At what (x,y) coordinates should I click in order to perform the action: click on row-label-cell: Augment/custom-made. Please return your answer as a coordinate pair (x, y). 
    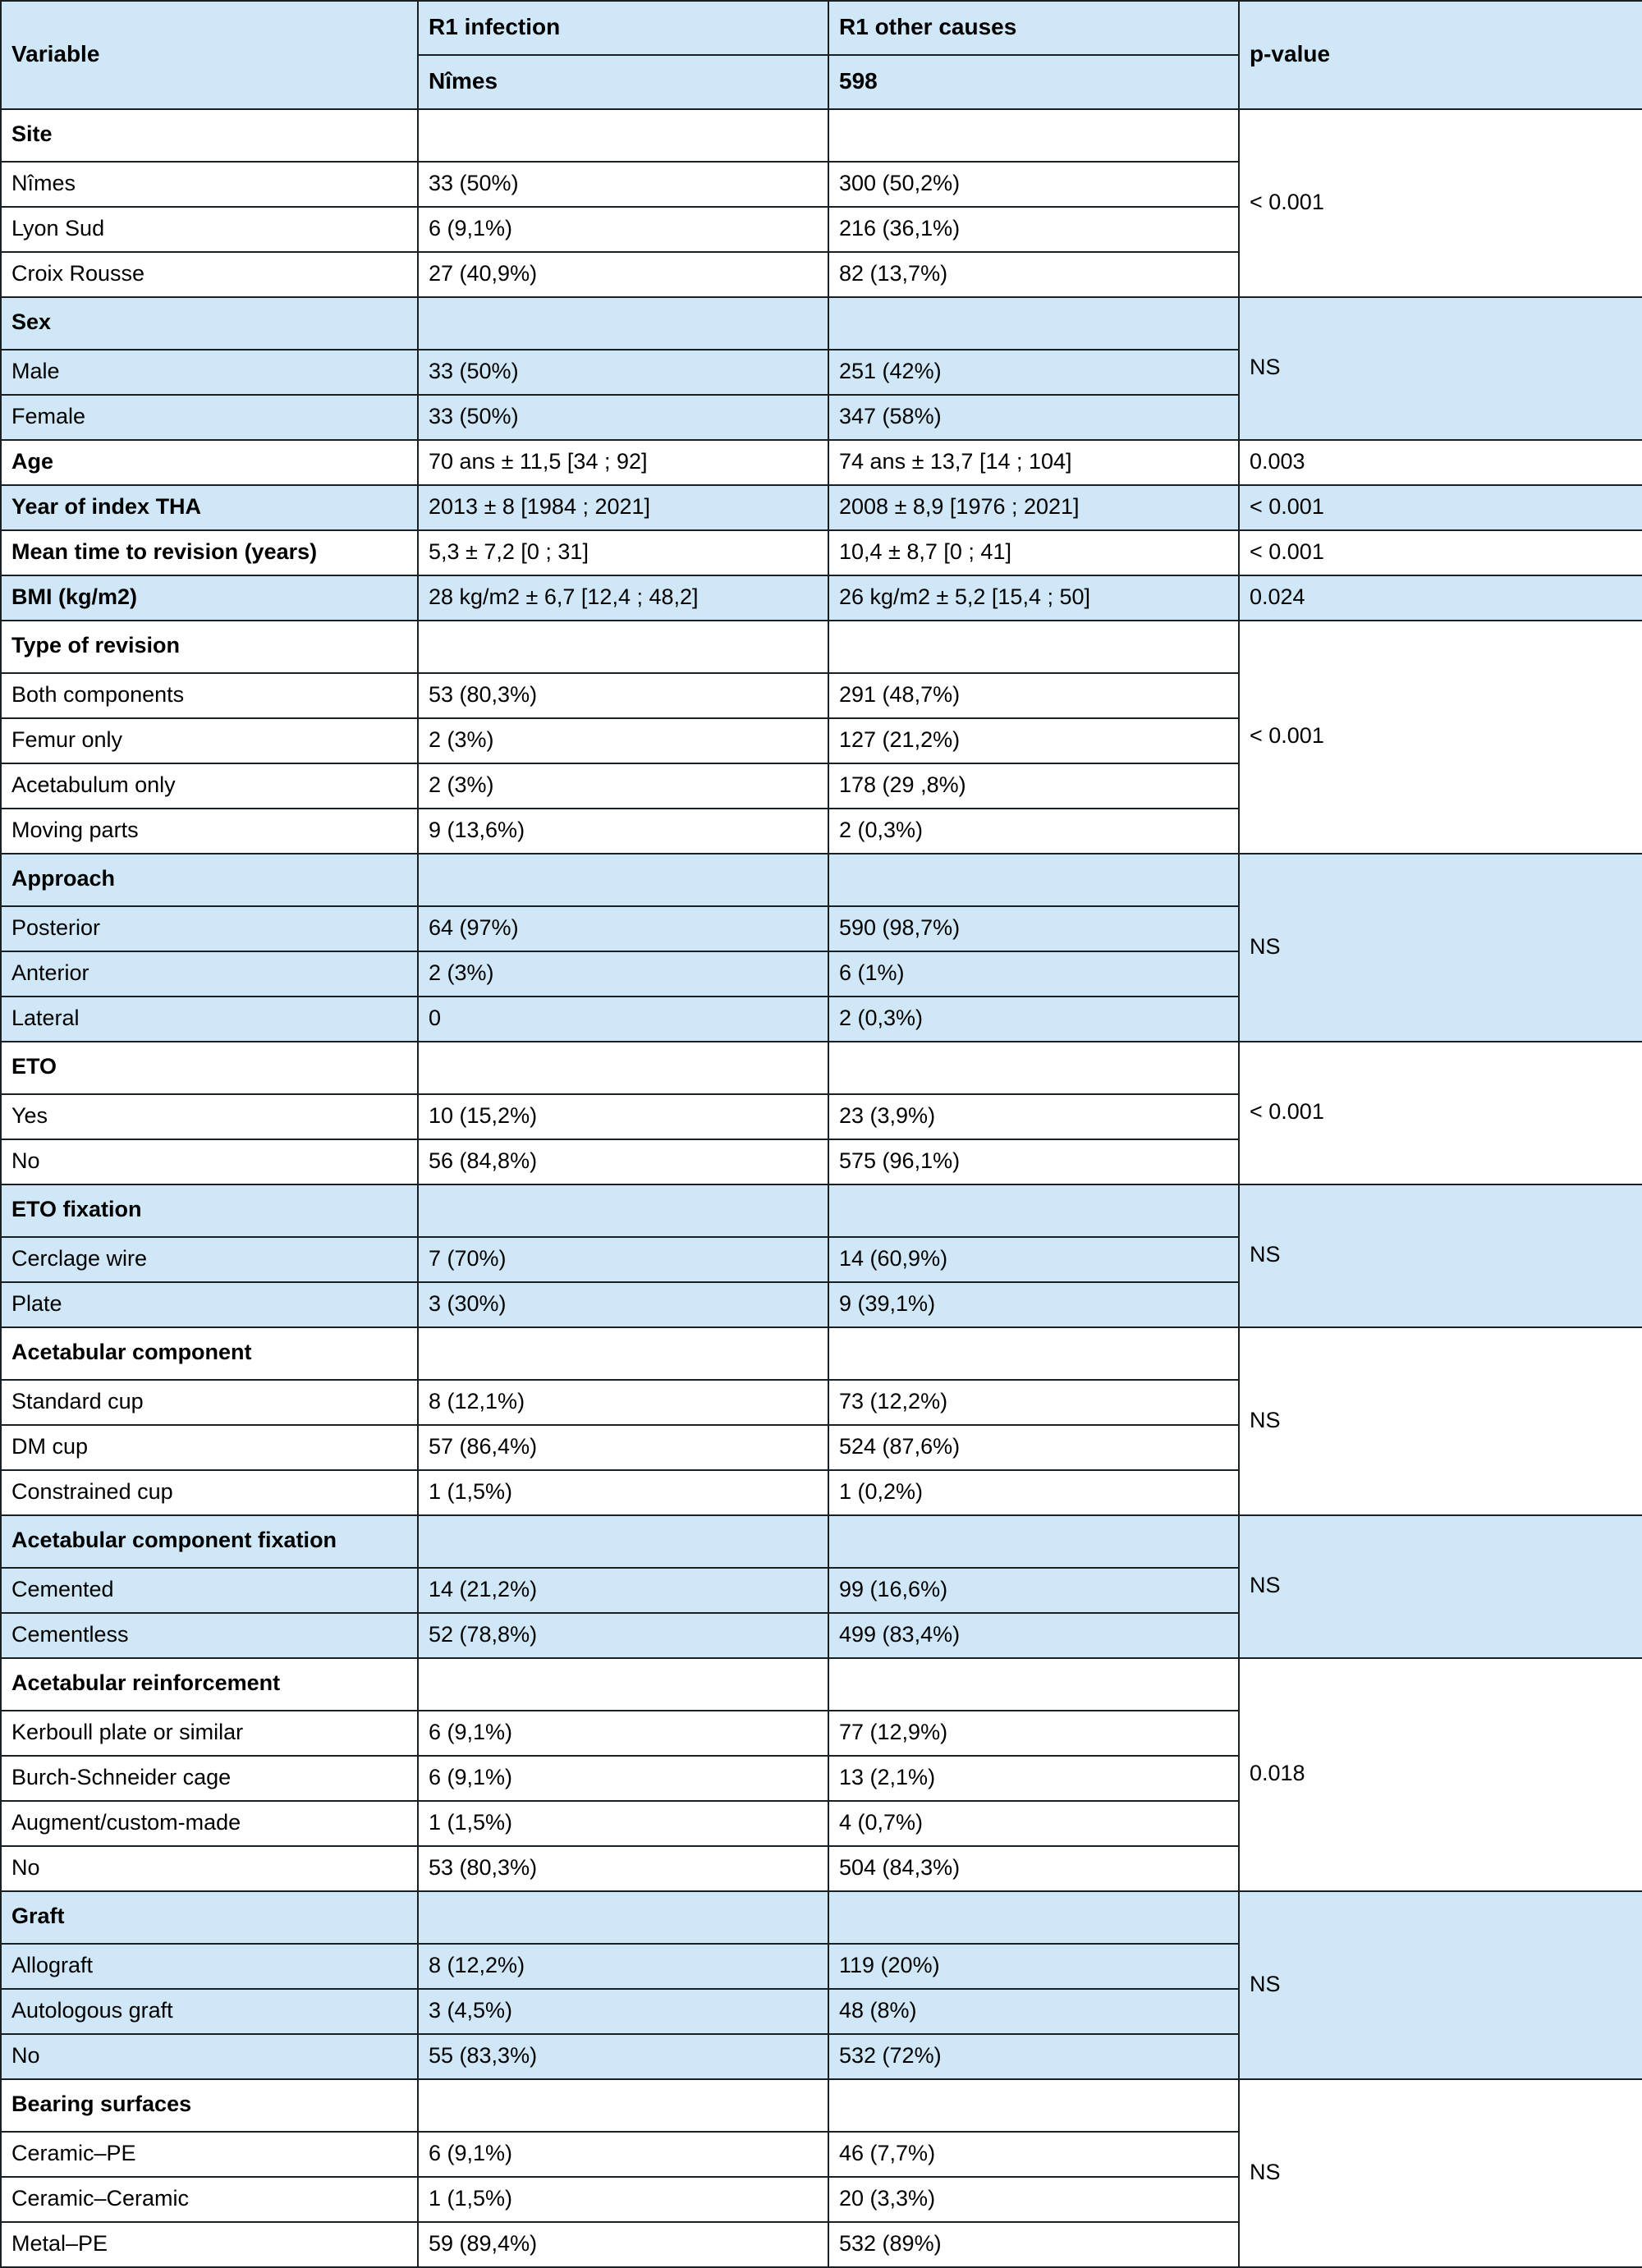
    Looking at the image, I should click on (209, 1823).